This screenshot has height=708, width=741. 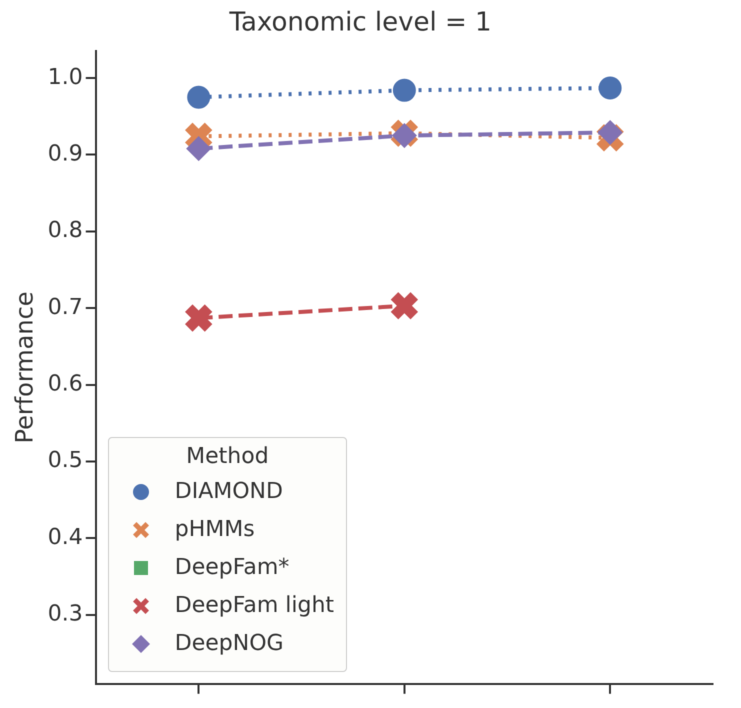 I want to click on legend-label: DeepFam light, so click(x=254, y=605).